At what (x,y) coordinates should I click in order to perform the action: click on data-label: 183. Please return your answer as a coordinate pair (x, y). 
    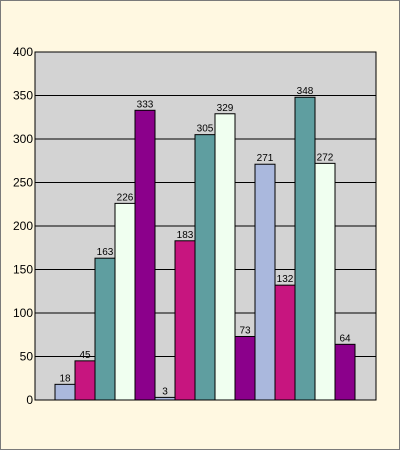
    Looking at the image, I should click on (185, 235).